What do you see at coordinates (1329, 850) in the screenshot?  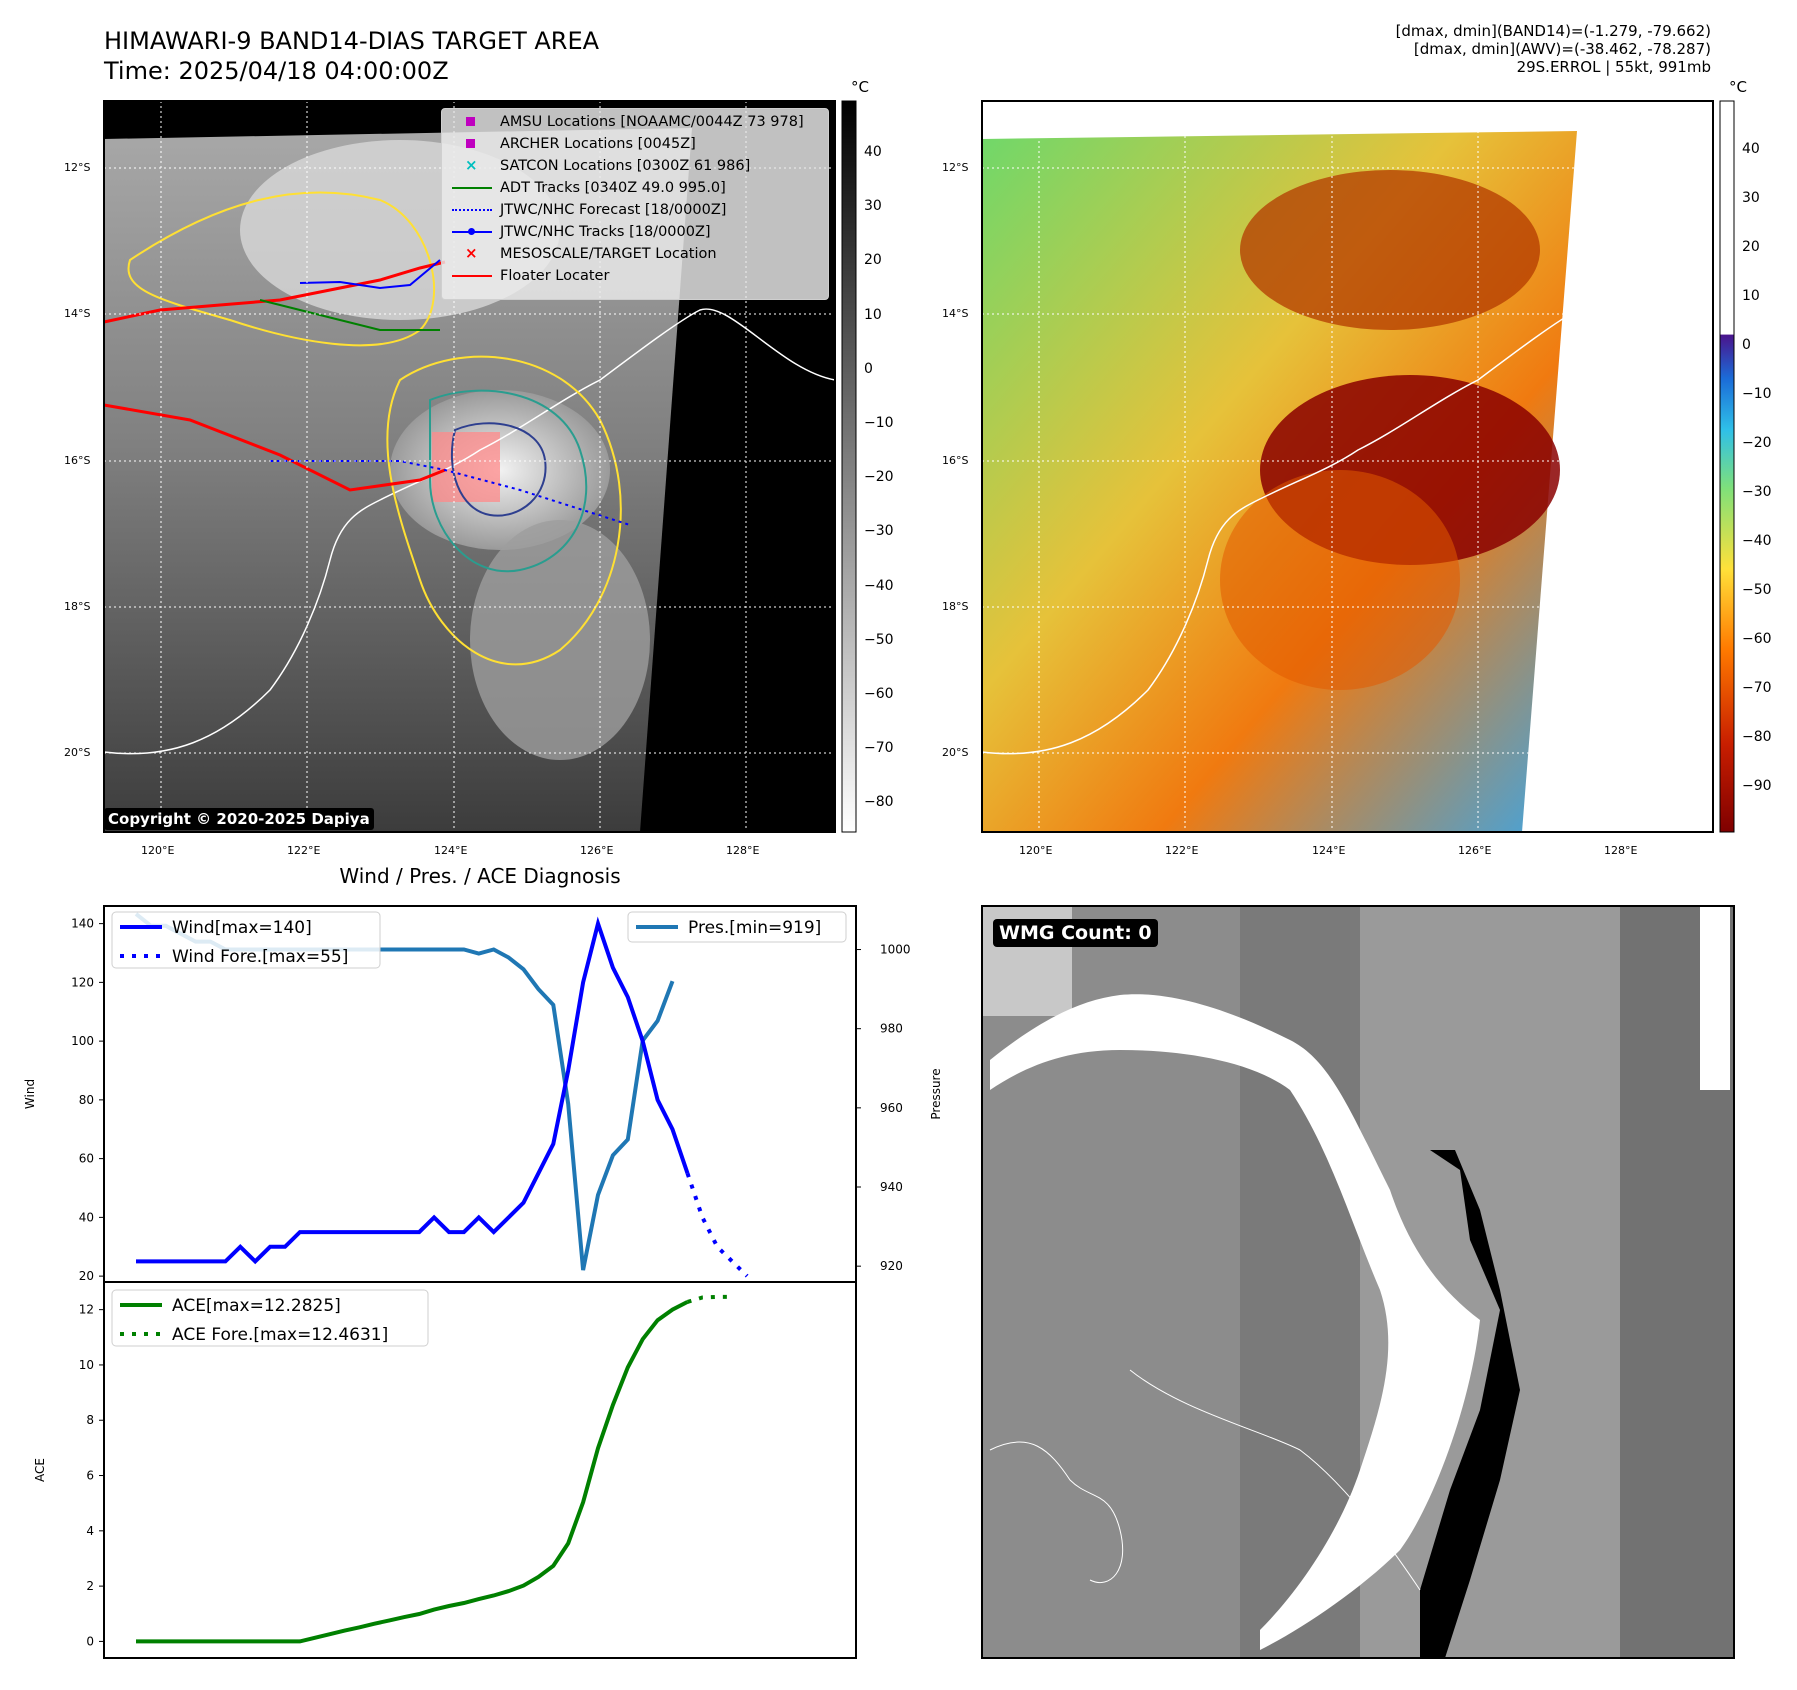 I see `wv-lon-label-124e: 124°E` at bounding box center [1329, 850].